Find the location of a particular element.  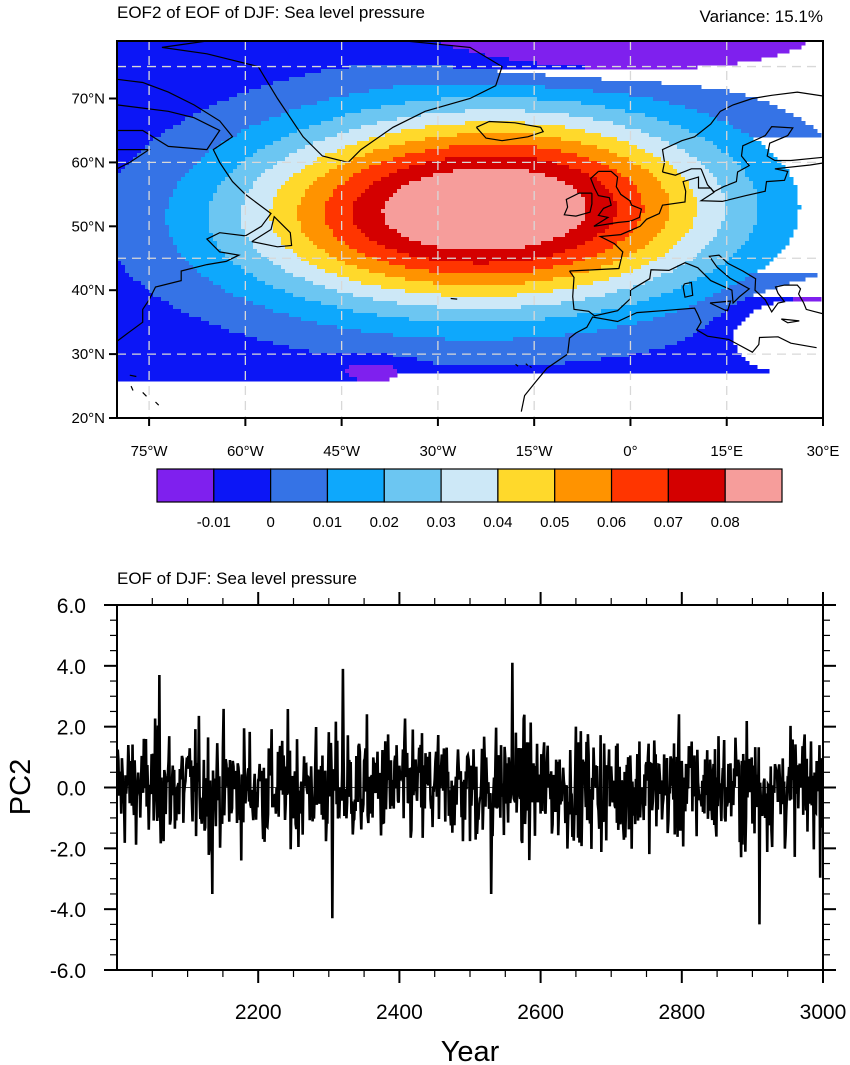

map-x-tick-label: 15°W is located at coordinates (535, 451).